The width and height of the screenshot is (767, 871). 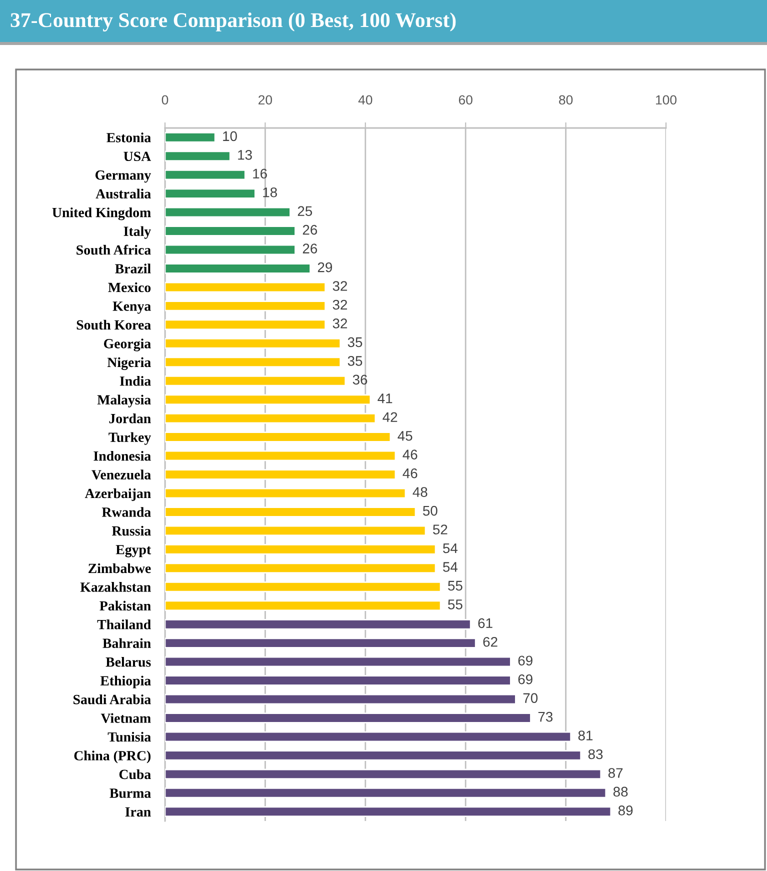 I want to click on y-tick-label: India, so click(x=135, y=381).